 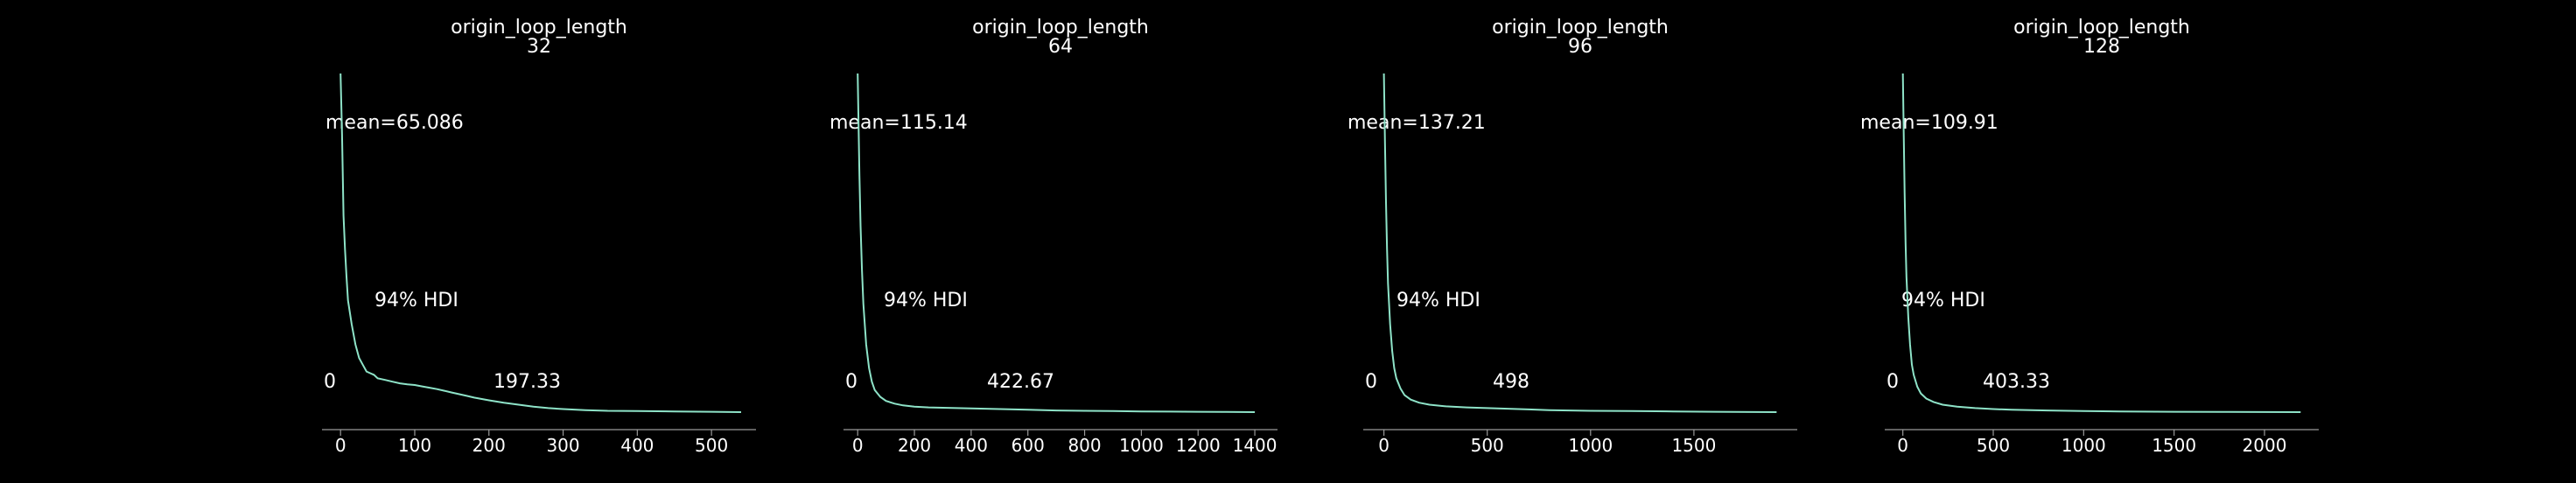 What do you see at coordinates (899, 123) in the screenshot?
I see `mean-label: mean=115.14` at bounding box center [899, 123].